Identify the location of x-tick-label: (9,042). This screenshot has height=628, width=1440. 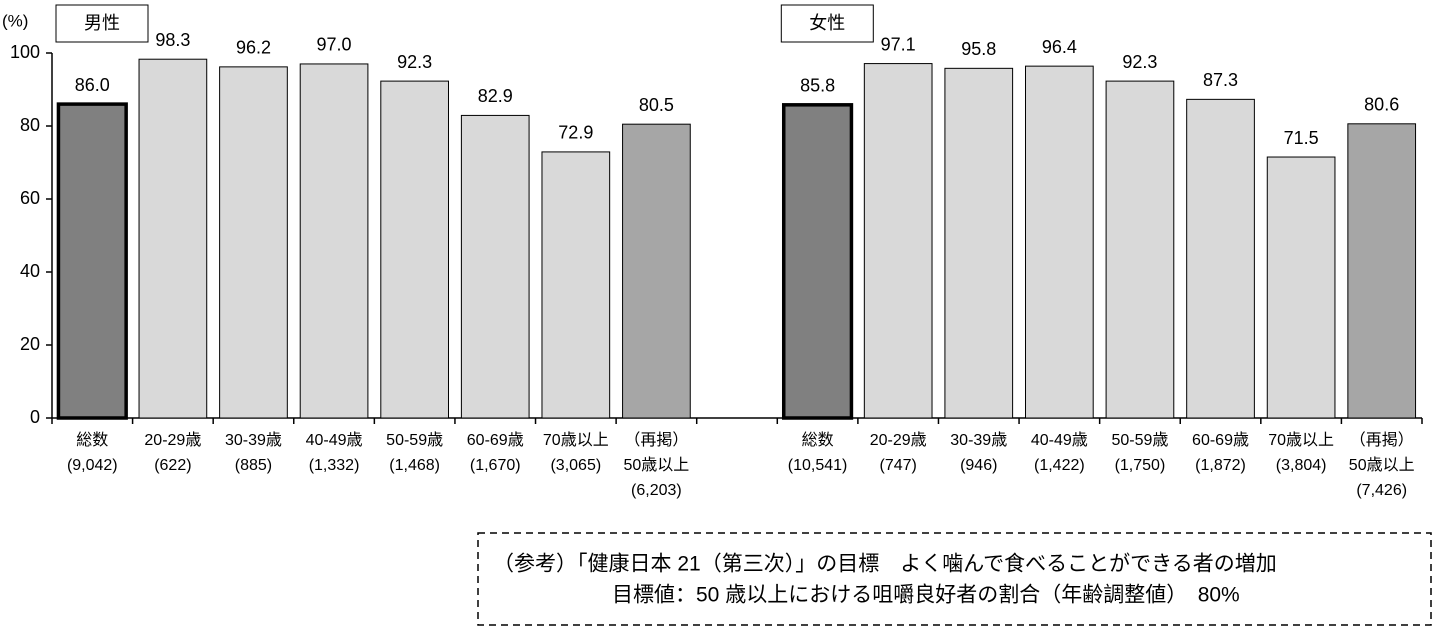
(92, 465).